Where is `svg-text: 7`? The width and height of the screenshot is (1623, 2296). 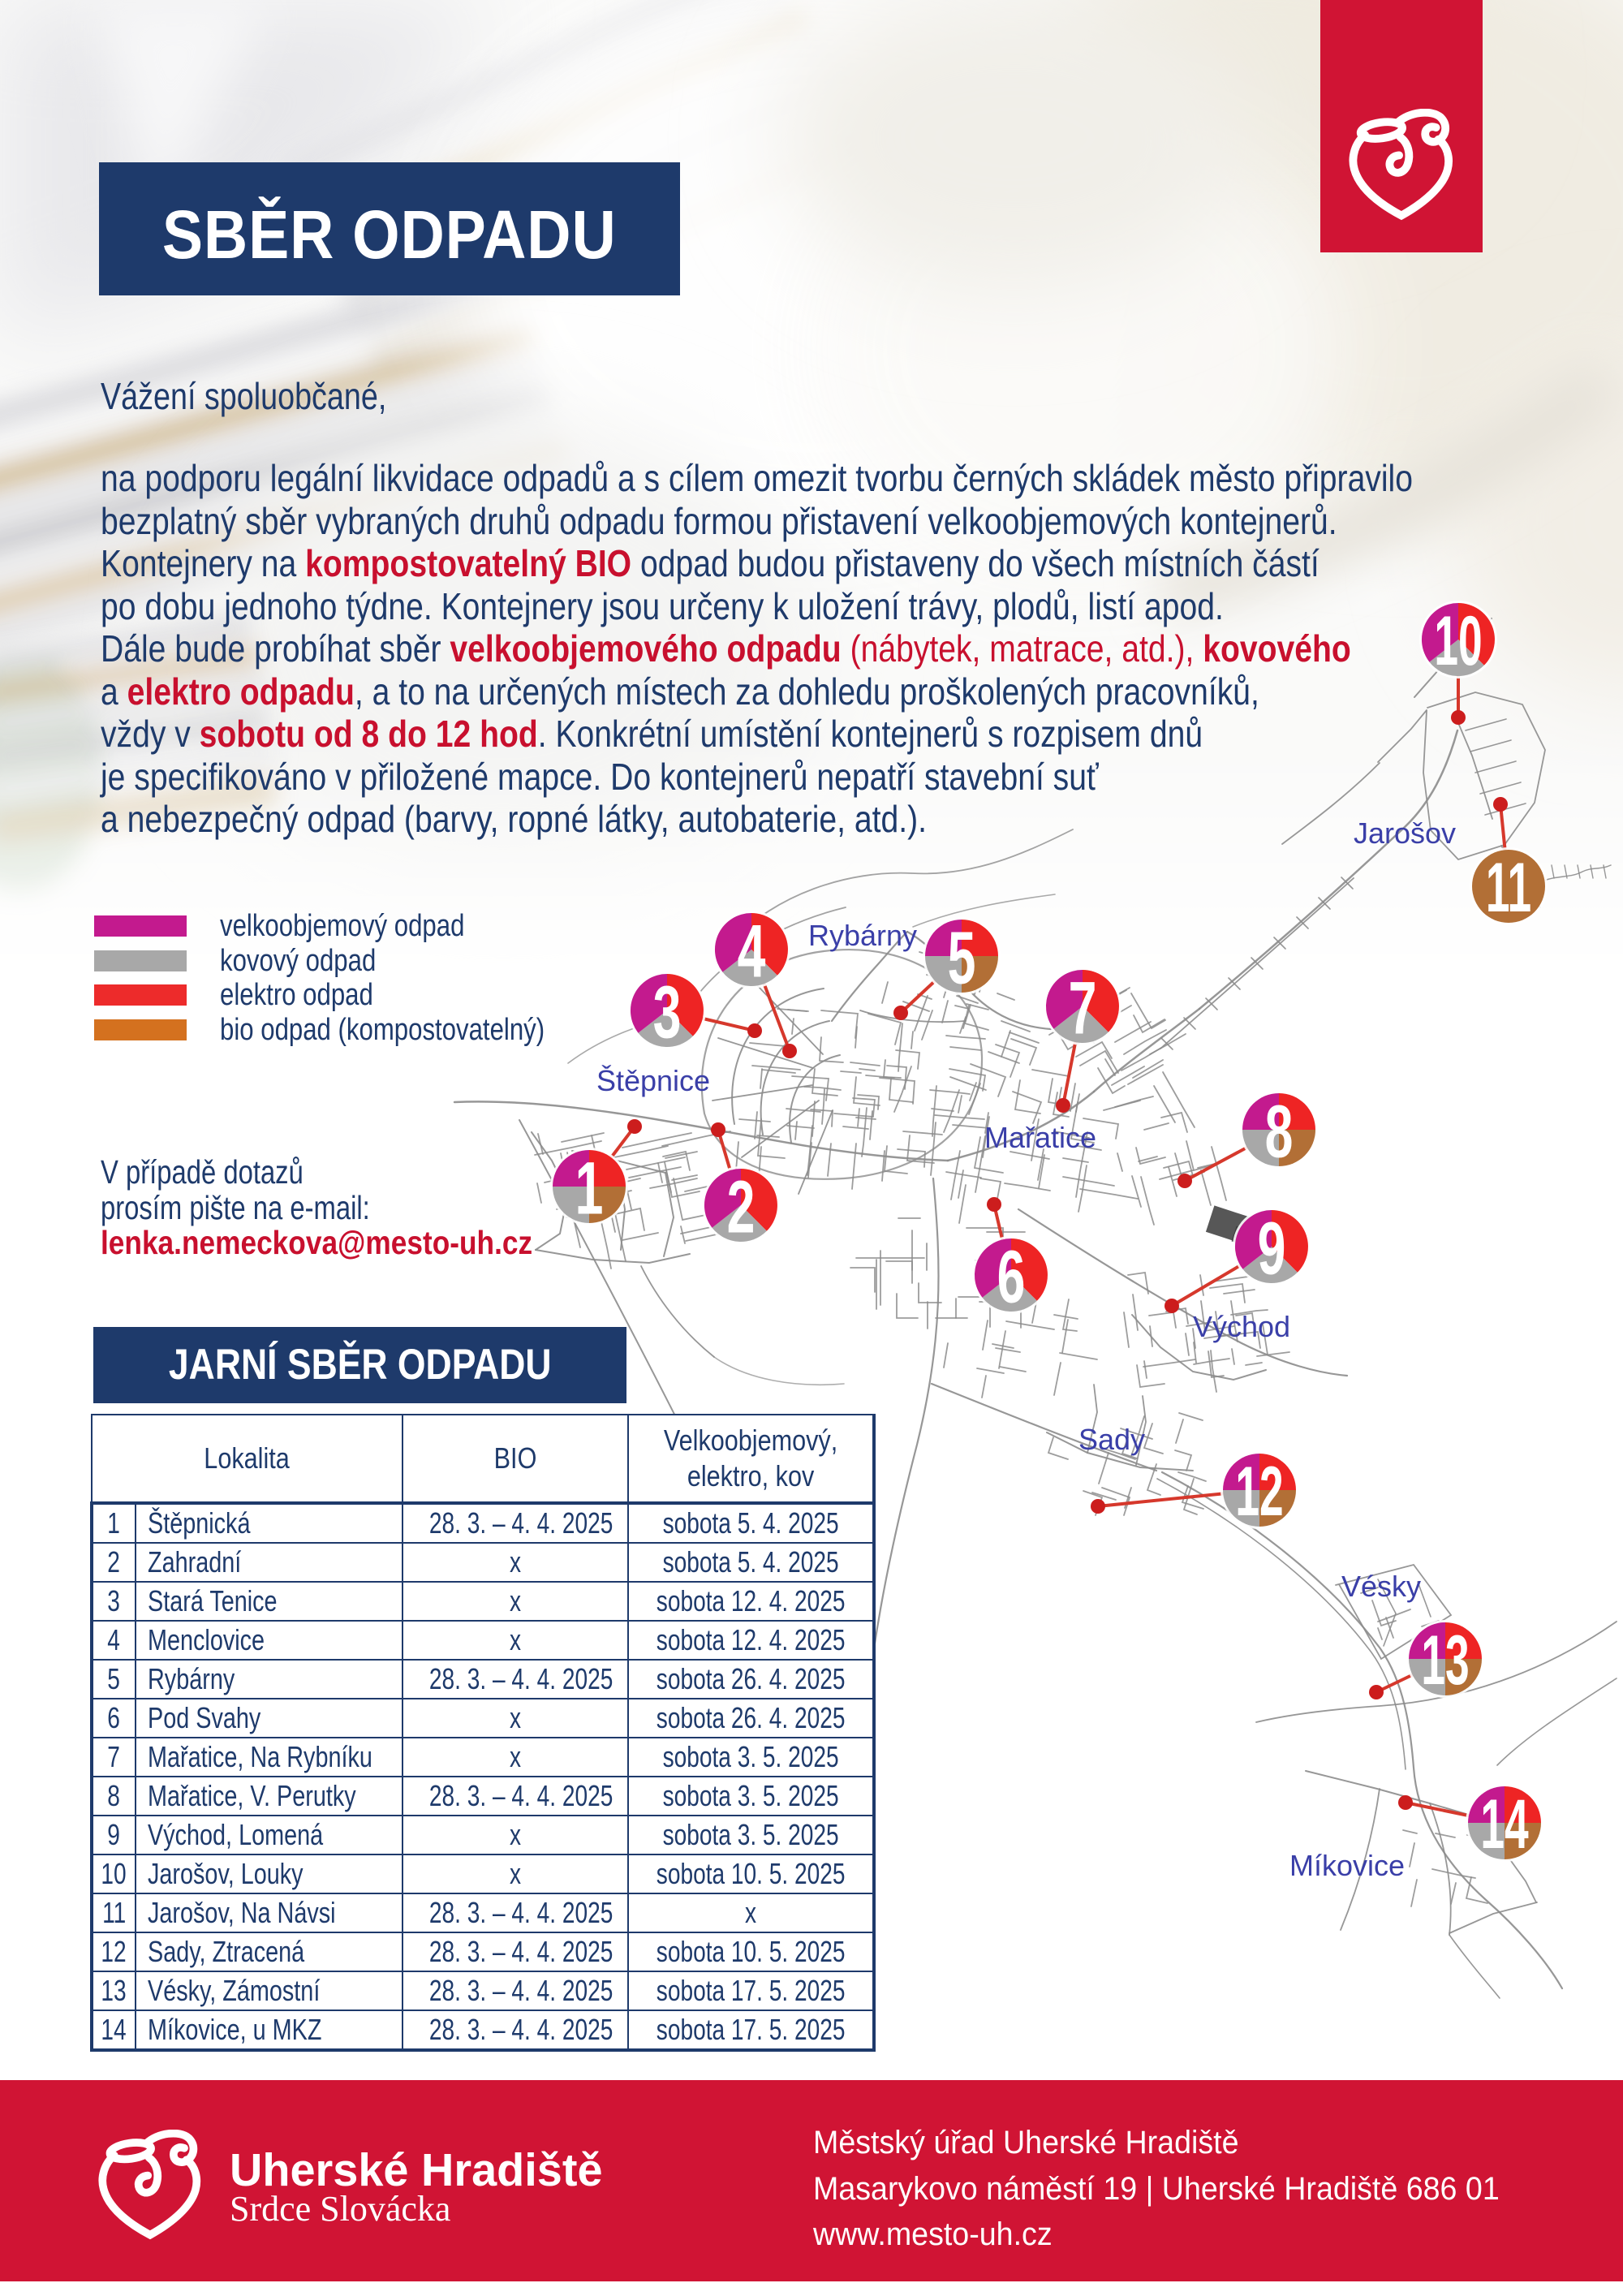
svg-text: 7 is located at coordinates (1083, 1009).